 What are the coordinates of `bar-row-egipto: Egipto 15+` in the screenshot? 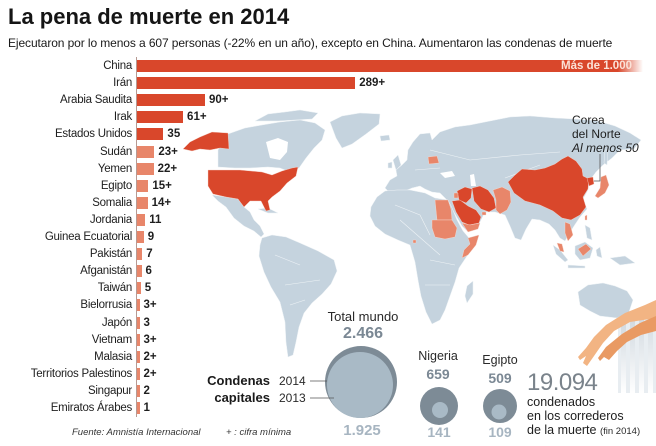 It's located at (328, 186).